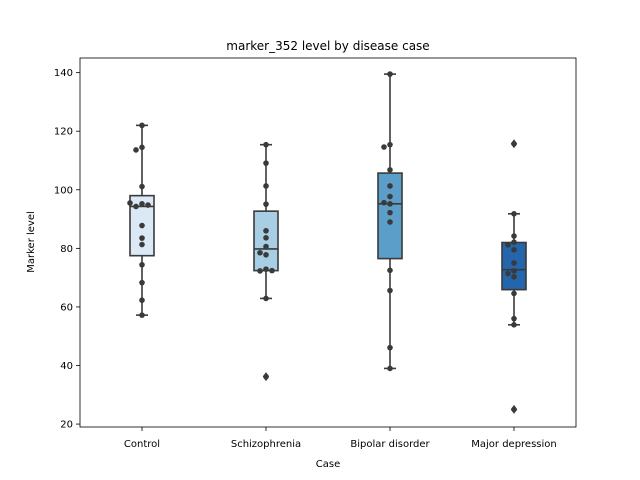 This screenshot has width=640, height=480. Describe the element at coordinates (266, 444) in the screenshot. I see `x-tick-label: Schizophrenia` at that location.